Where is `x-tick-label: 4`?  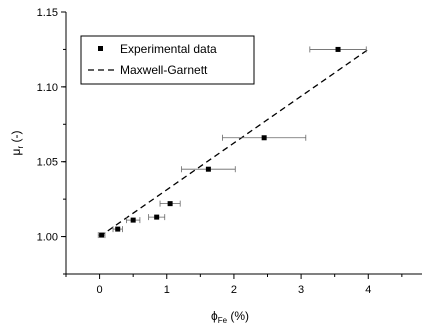 x-tick-label: 4 is located at coordinates (368, 290).